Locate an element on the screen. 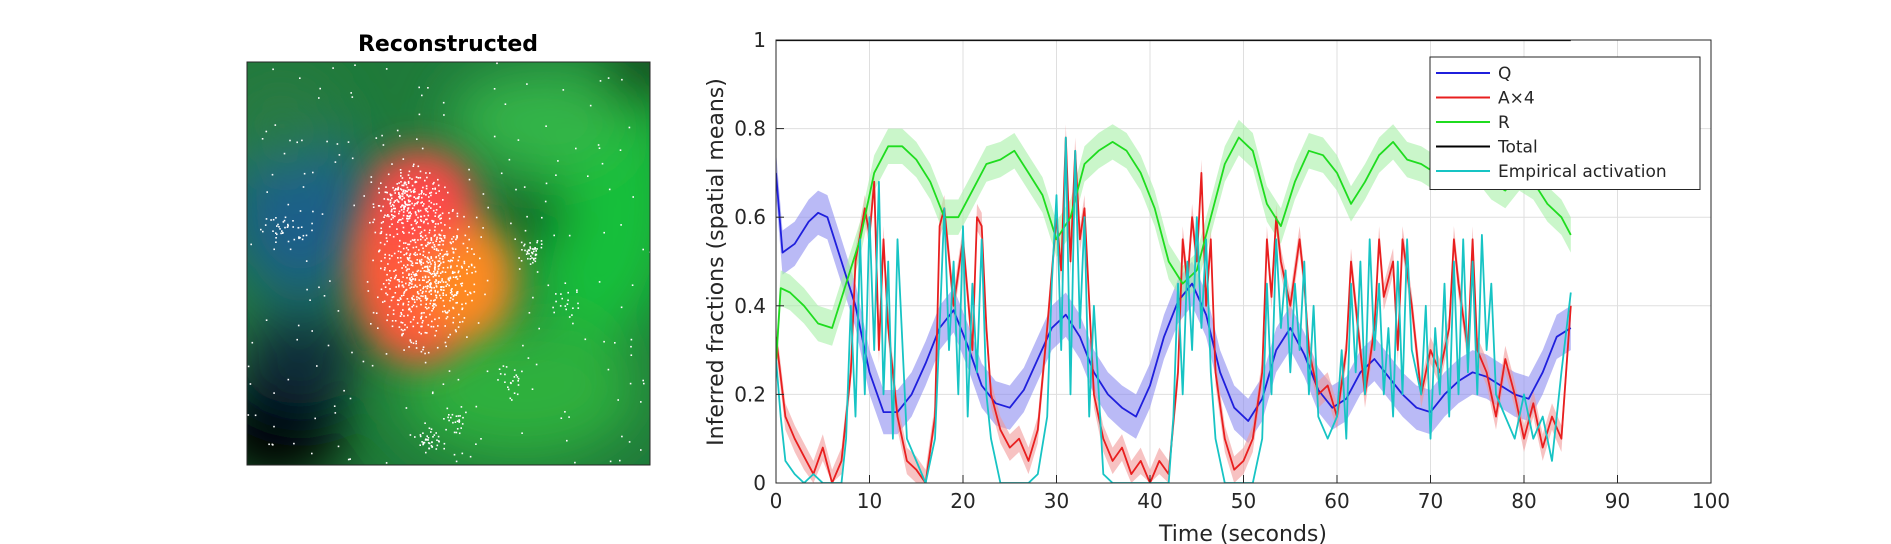 The height and width of the screenshot is (544, 1891). y-tick-label: 0 is located at coordinates (759, 483).